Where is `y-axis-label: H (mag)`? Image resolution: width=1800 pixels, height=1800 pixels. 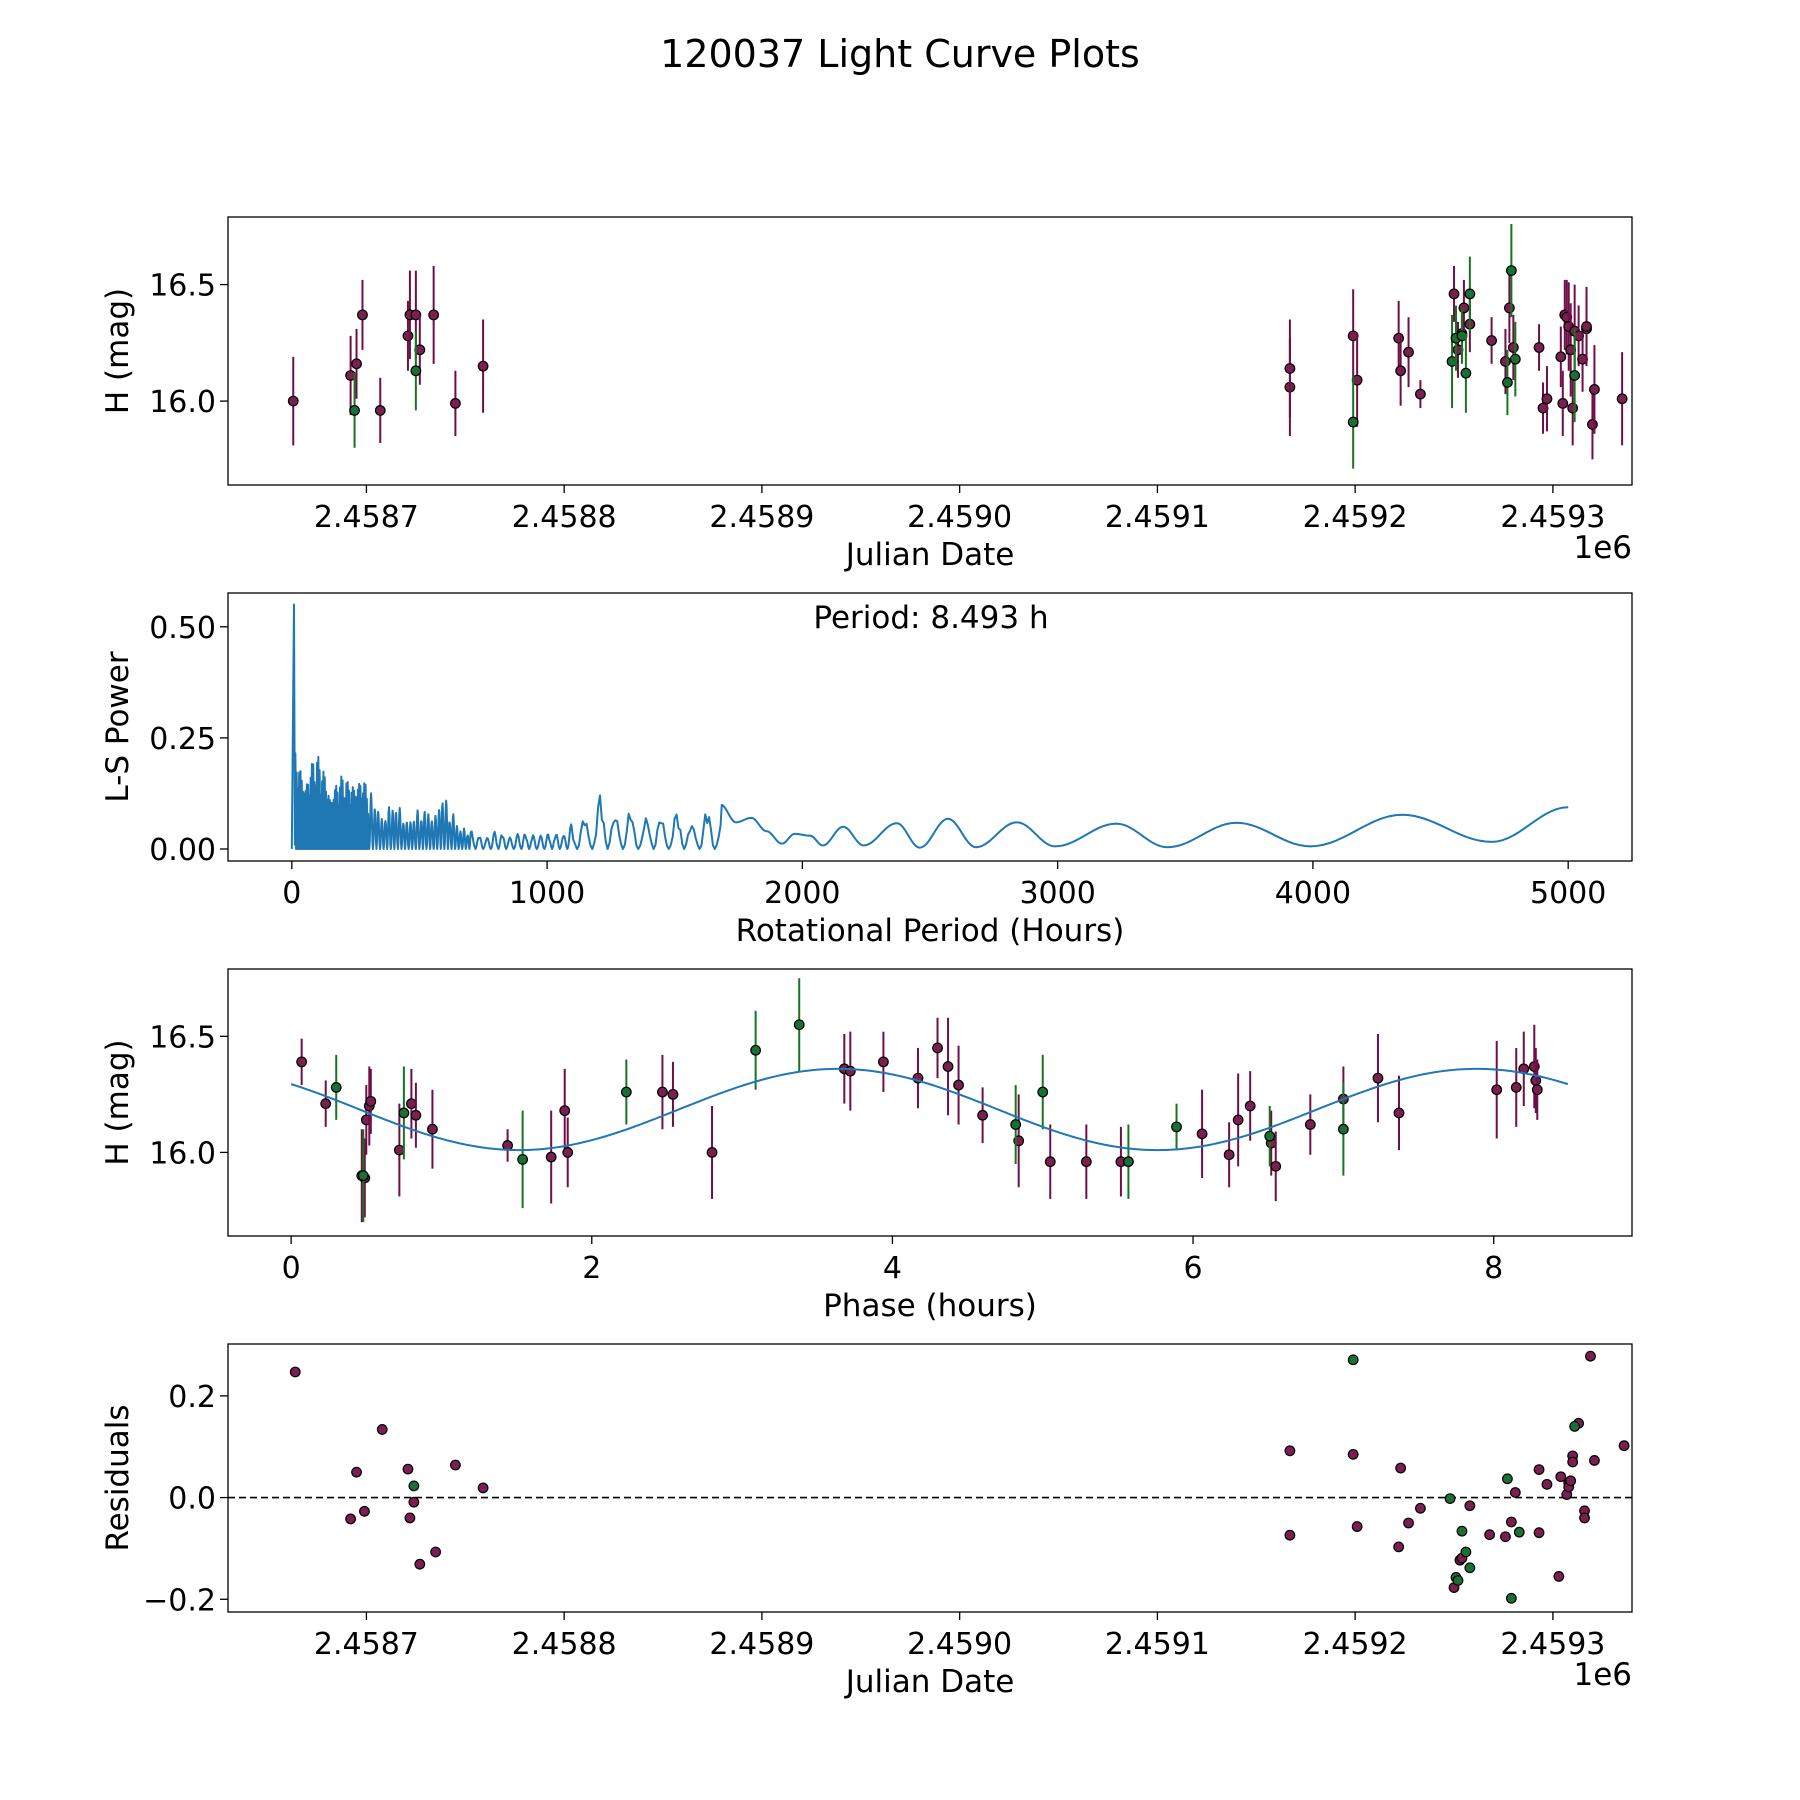 y-axis-label: H (mag) is located at coordinates (118, 351).